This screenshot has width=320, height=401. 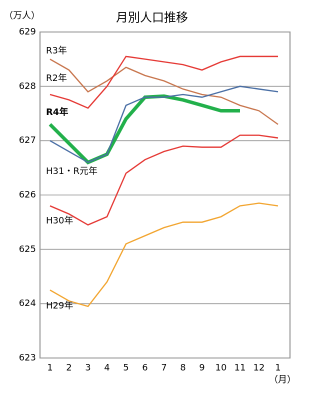 What do you see at coordinates (27, 33) in the screenshot?
I see `y-tick-label: 629` at bounding box center [27, 33].